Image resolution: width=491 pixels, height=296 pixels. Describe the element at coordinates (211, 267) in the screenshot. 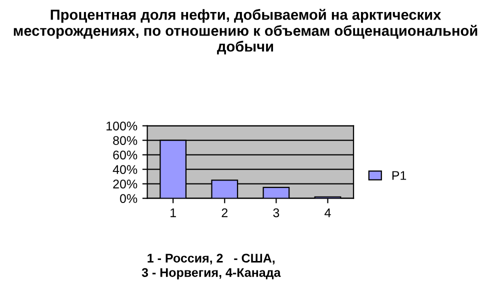

I see `text: 1 - Россия, 2 - США, 3 - Норвегия, 4-Канада` at that location.